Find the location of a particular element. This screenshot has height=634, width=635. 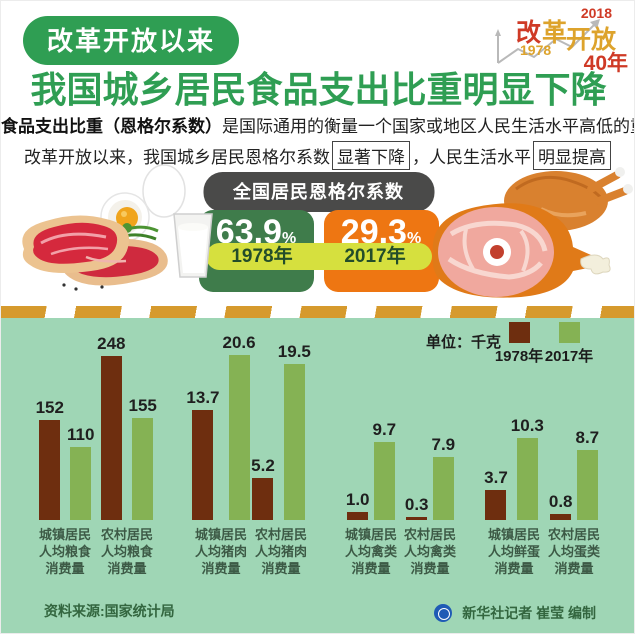

bar-with-value: 7.9 is located at coordinates (443, 477).